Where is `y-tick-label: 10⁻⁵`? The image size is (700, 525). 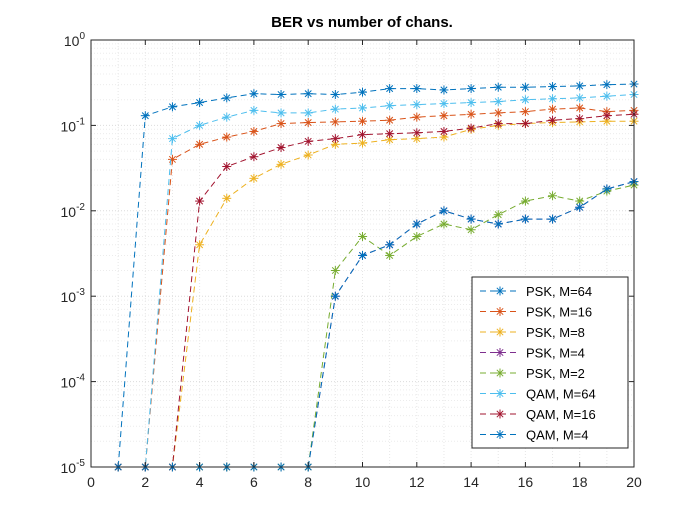
y-tick-label: 10⁻⁵ is located at coordinates (73, 467).